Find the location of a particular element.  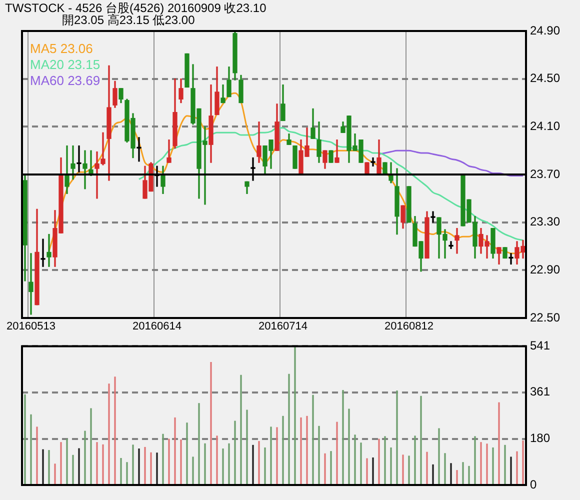

y-tick-label: 23.70 is located at coordinates (545, 173).